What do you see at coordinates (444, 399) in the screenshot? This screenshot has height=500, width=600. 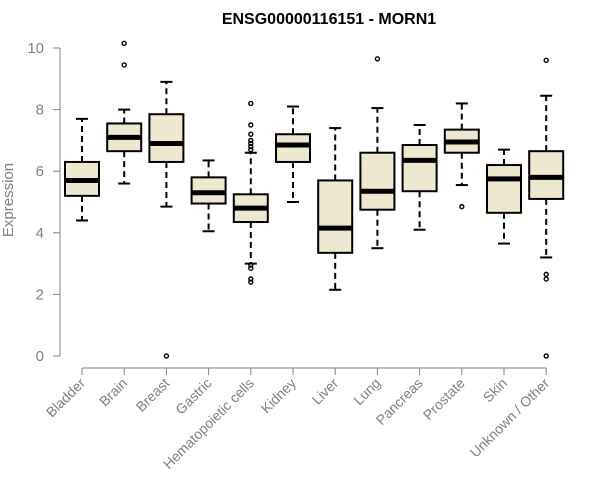 I see `x-tick-label: Prostate` at bounding box center [444, 399].